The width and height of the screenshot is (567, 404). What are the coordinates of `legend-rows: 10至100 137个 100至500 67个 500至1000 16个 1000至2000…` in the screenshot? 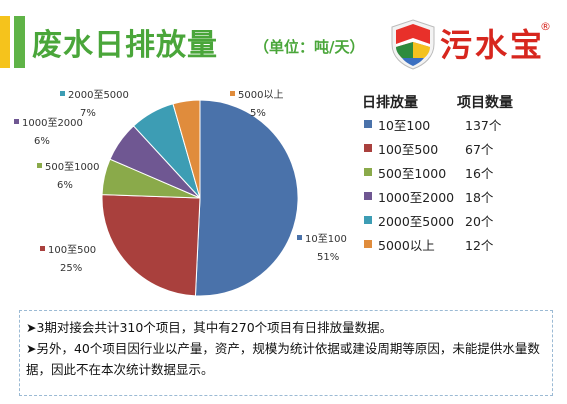 It's located at (462, 186).